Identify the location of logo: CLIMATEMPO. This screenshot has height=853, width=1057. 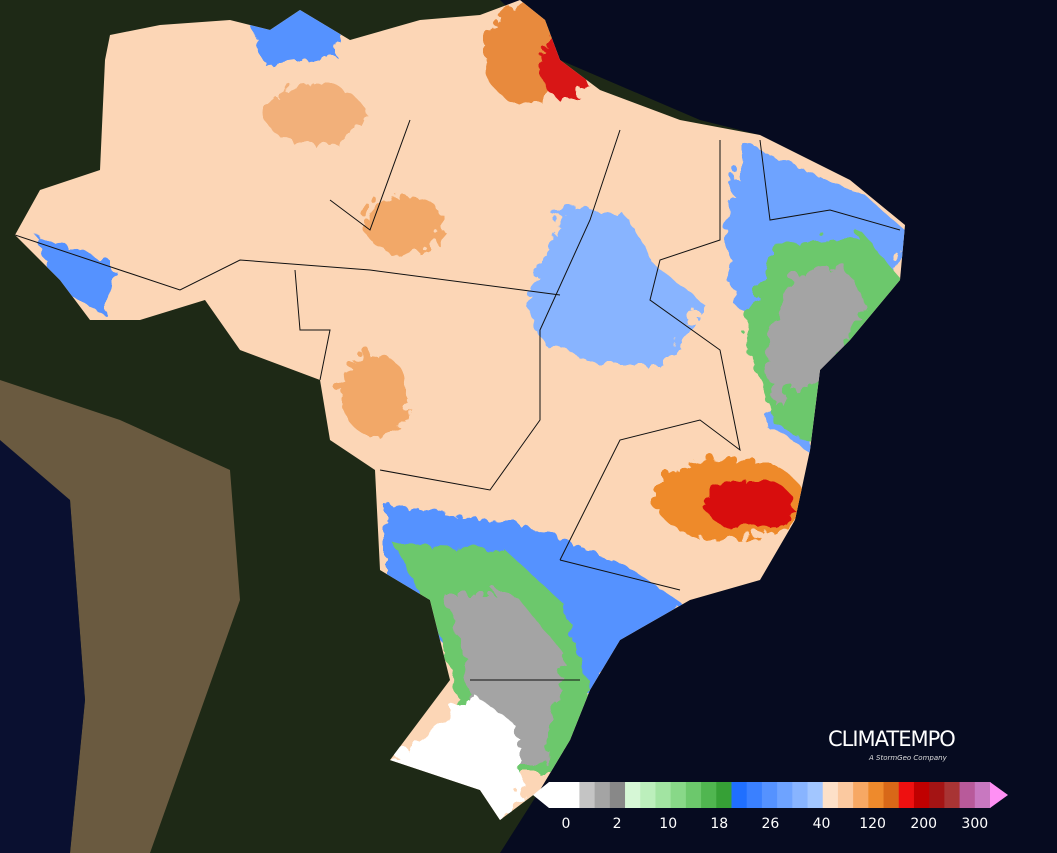
(891, 739).